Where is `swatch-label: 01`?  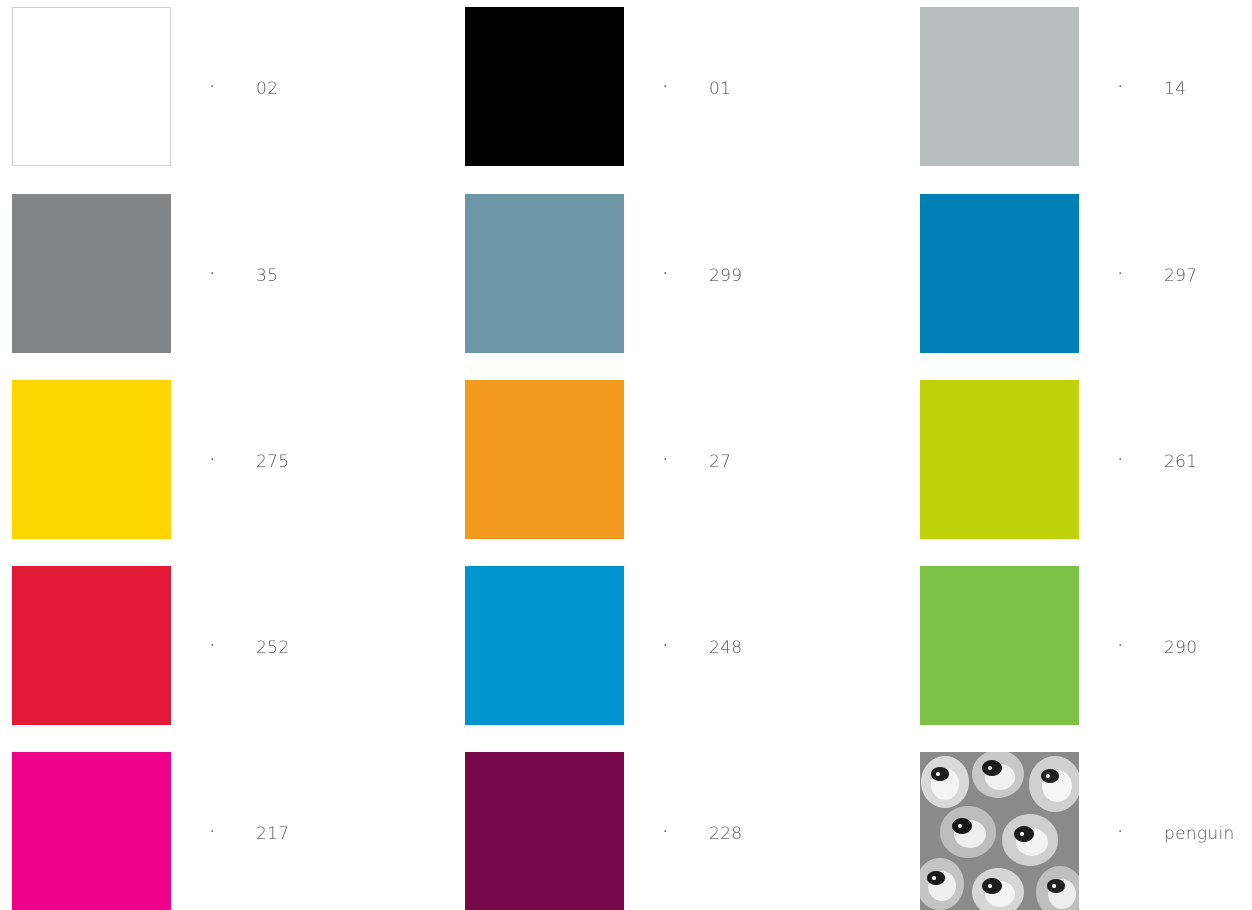
swatch-label: 01 is located at coordinates (720, 89).